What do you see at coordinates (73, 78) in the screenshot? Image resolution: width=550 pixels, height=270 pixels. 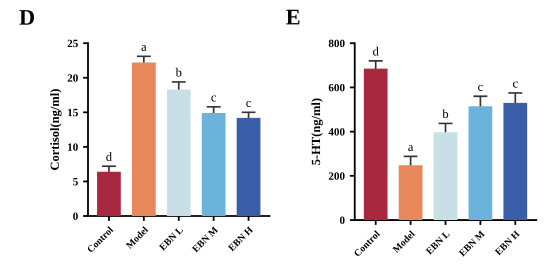 I see `y-tick-label: 20` at bounding box center [73, 78].